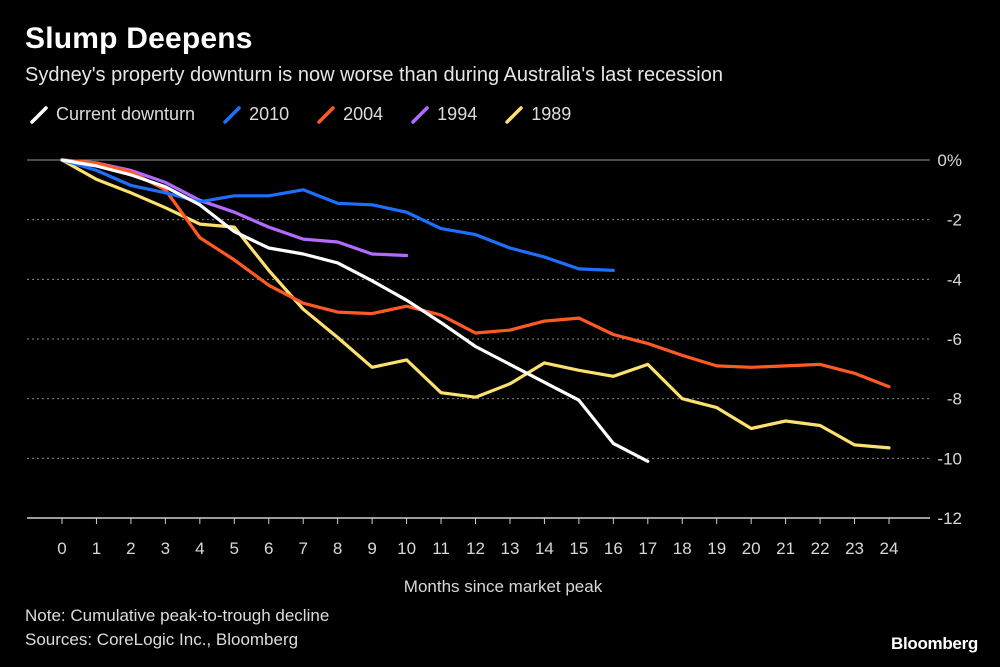  Describe the element at coordinates (785, 548) in the screenshot. I see `x-tick-label: 21` at that location.